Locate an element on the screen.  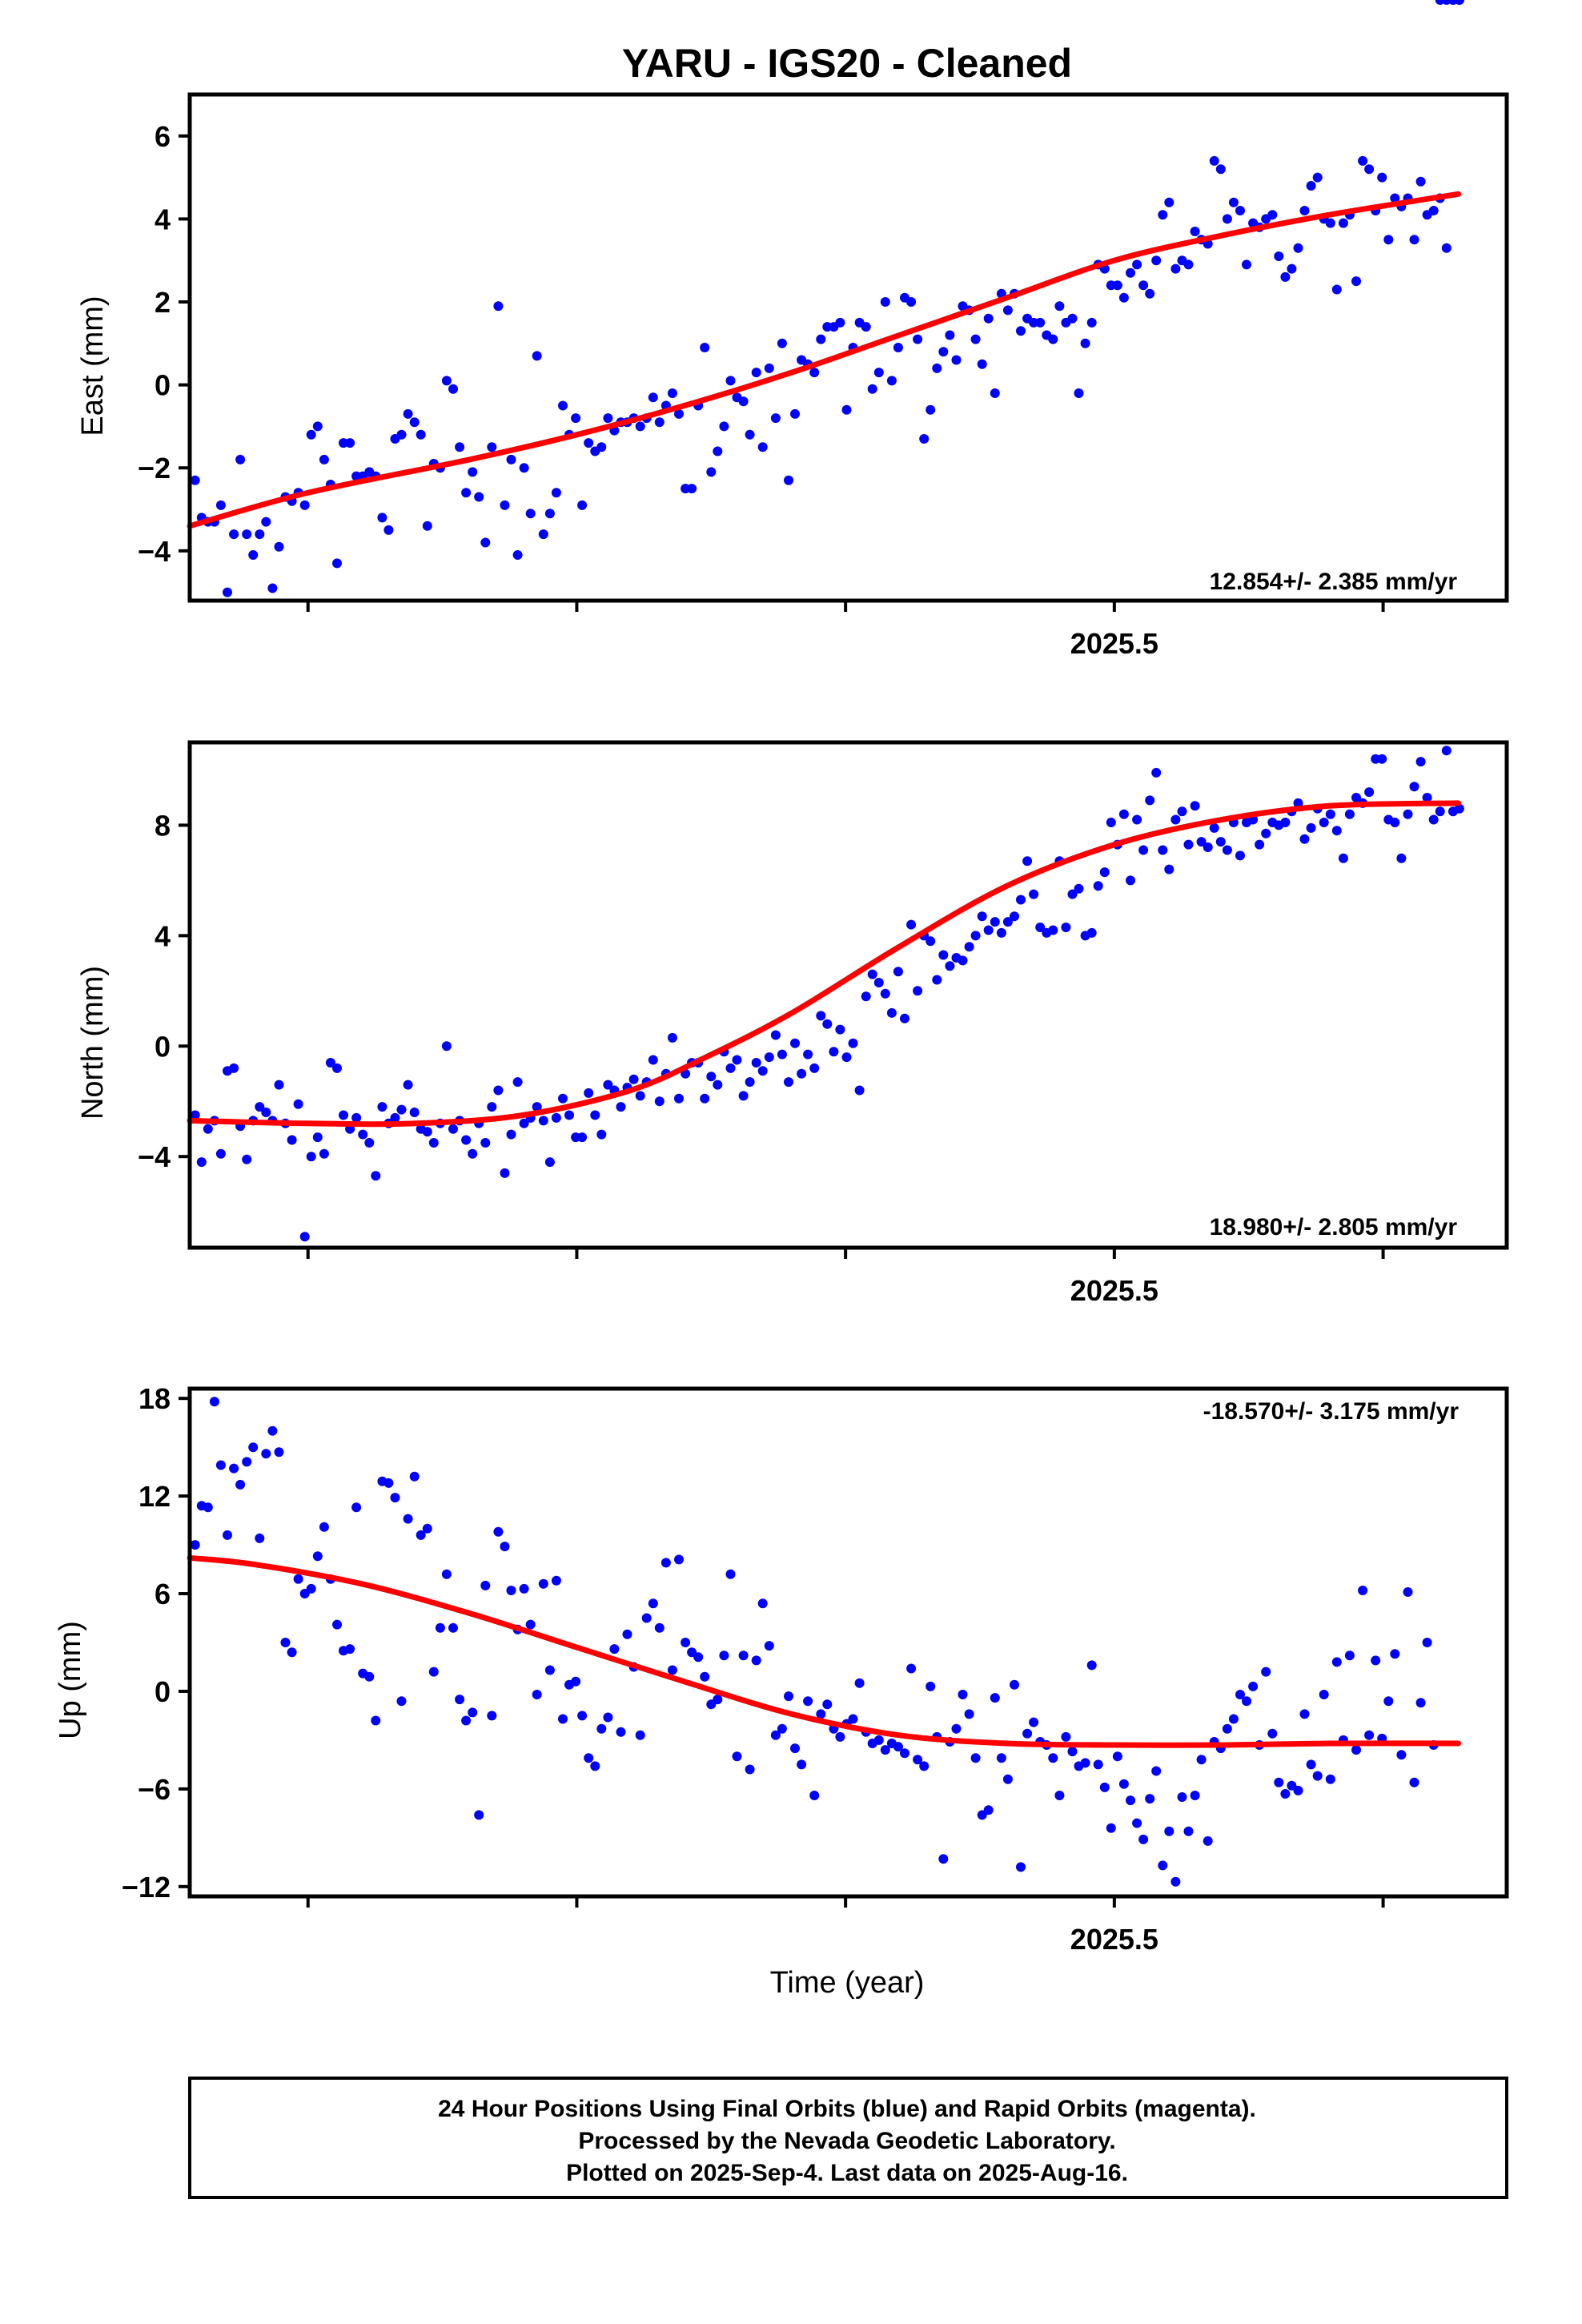
east-ytick-label: 6 is located at coordinates (163, 136).